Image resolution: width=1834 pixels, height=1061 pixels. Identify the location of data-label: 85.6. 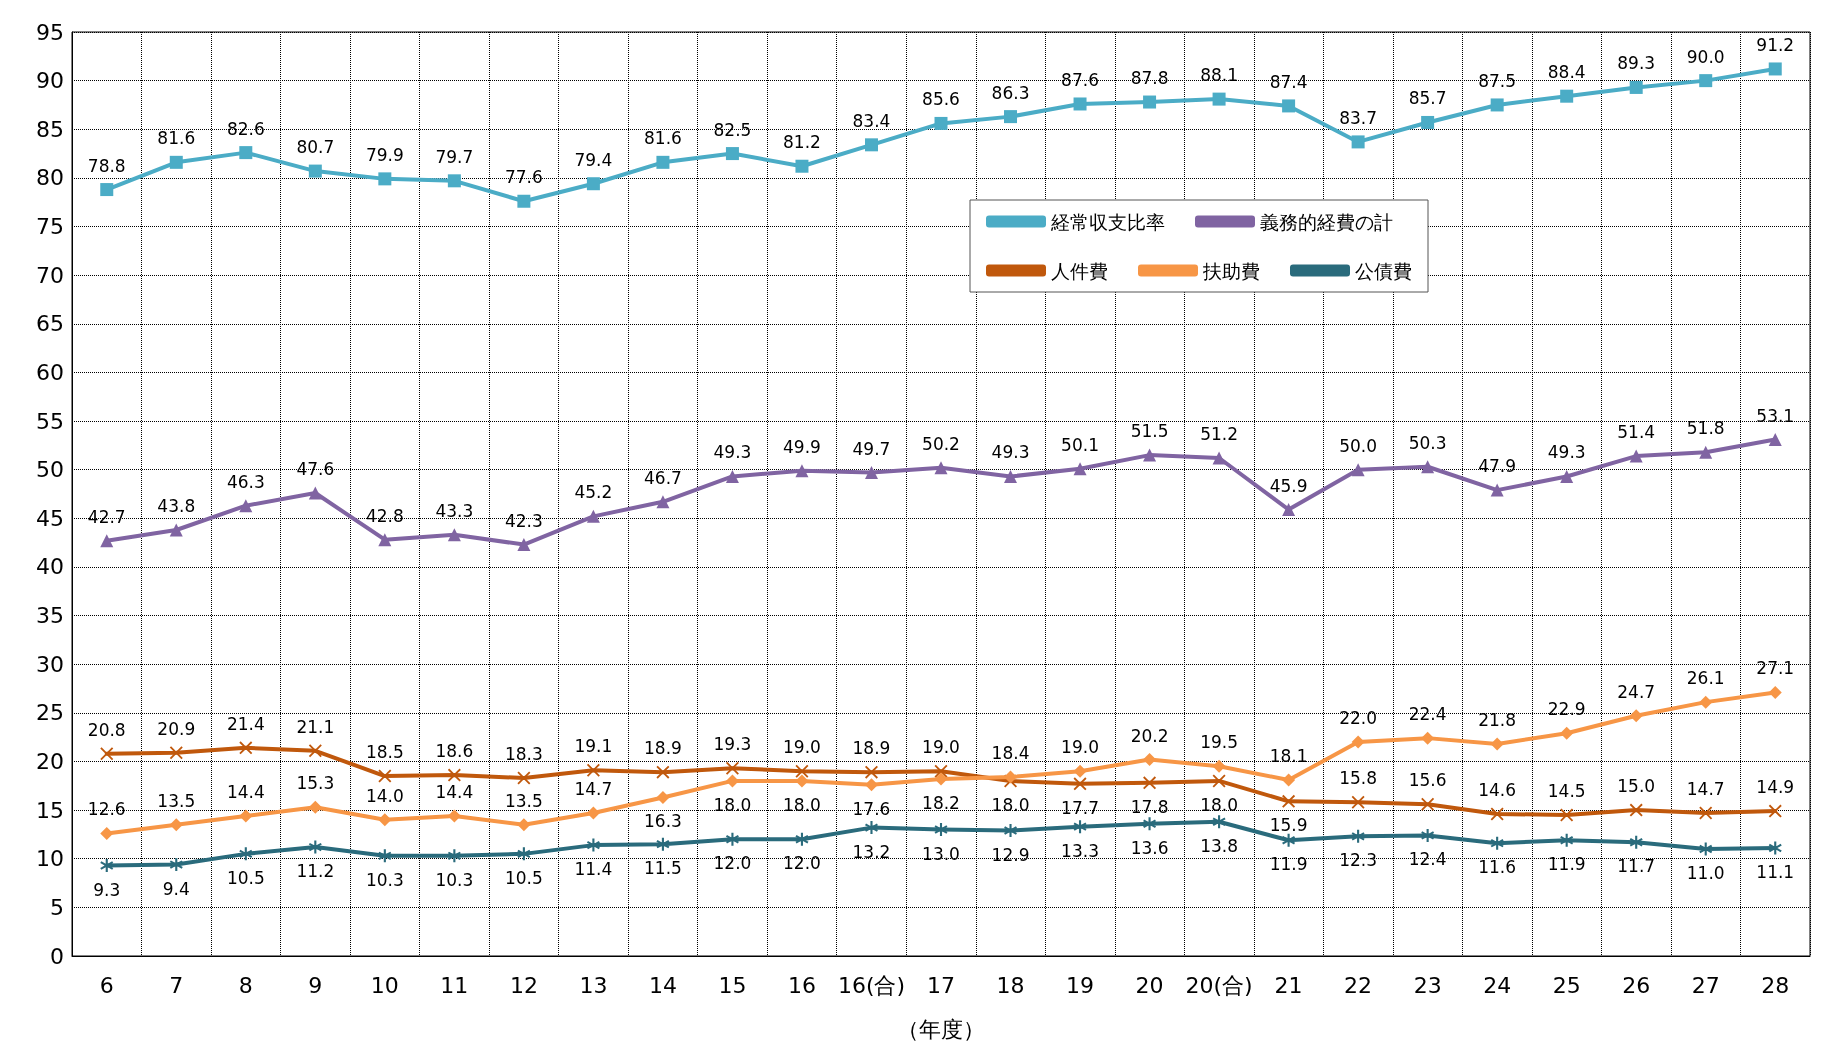
(941, 99).